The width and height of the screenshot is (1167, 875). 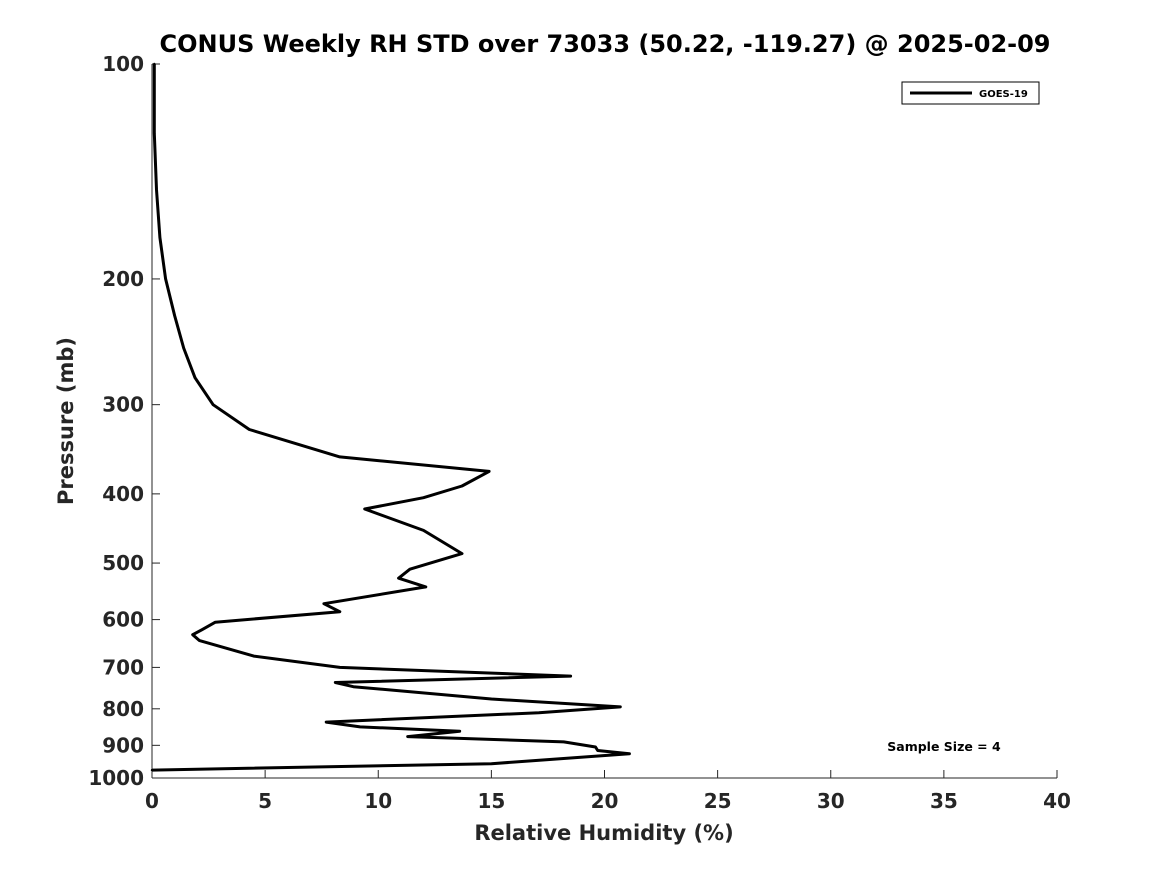 I want to click on x-tick-label: 15, so click(x=491, y=801).